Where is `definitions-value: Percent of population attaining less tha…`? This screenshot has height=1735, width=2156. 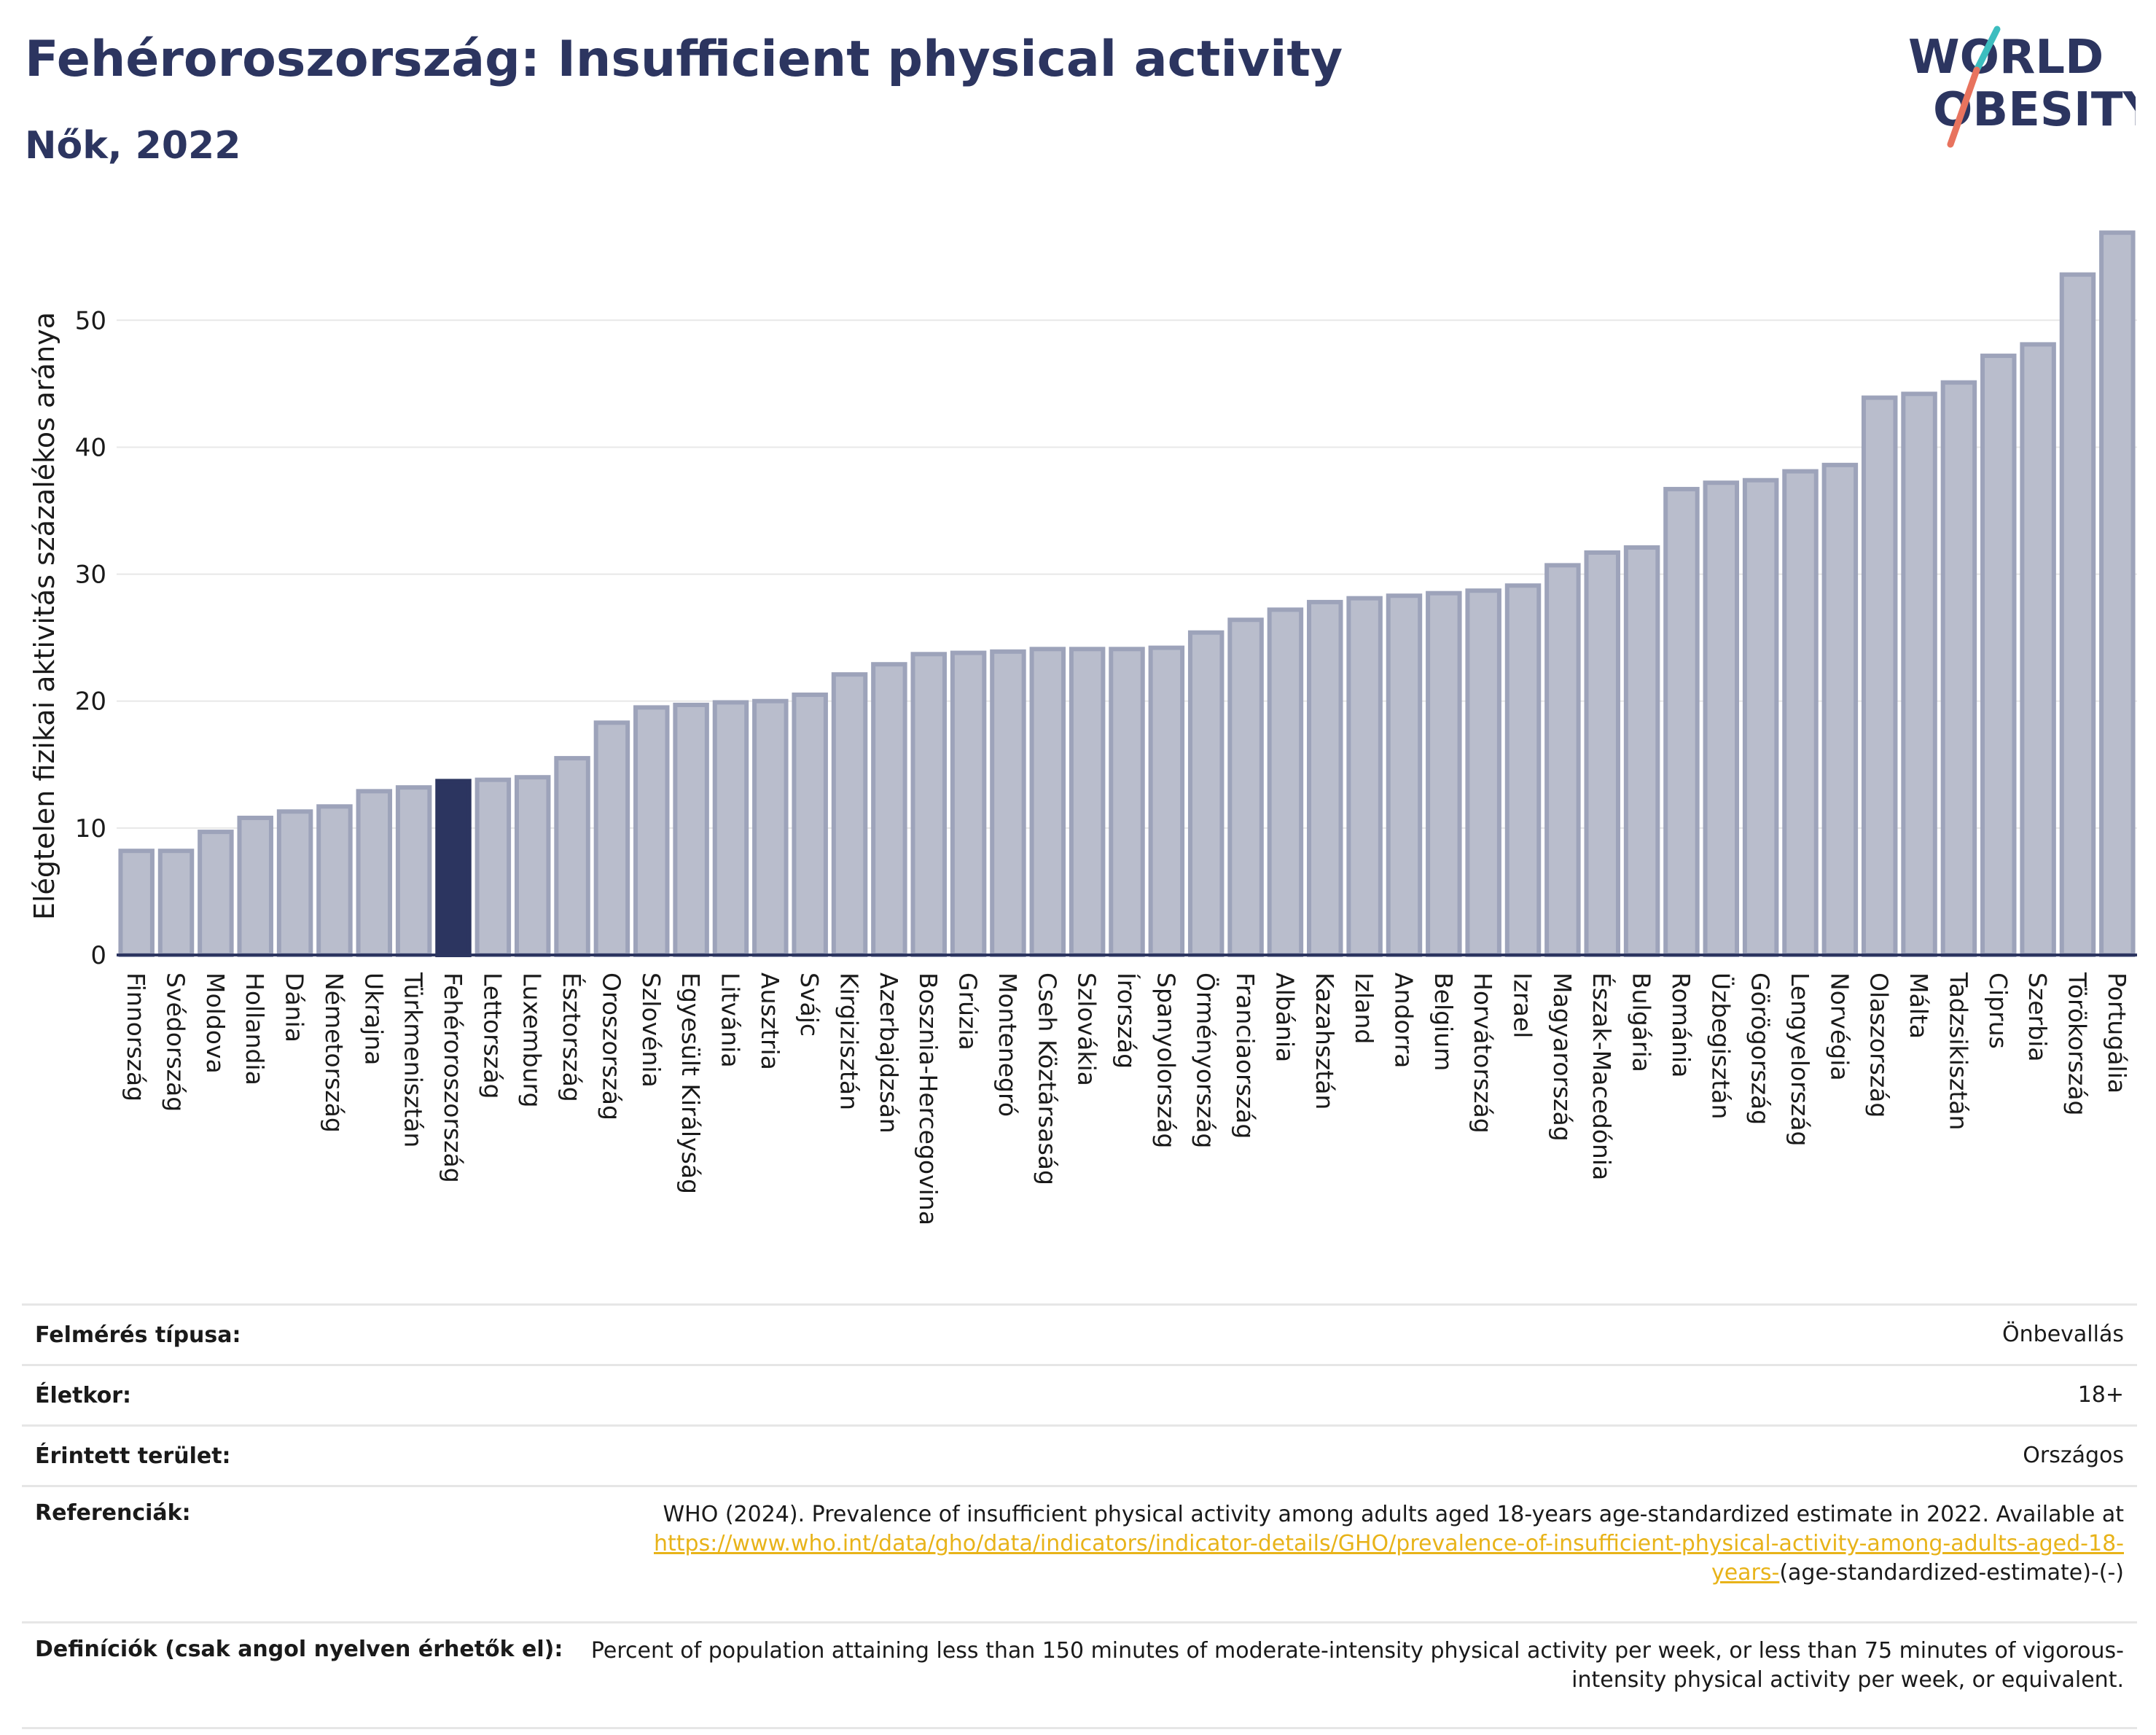 definitions-value: Percent of population attaining less tha… is located at coordinates (1357, 1665).